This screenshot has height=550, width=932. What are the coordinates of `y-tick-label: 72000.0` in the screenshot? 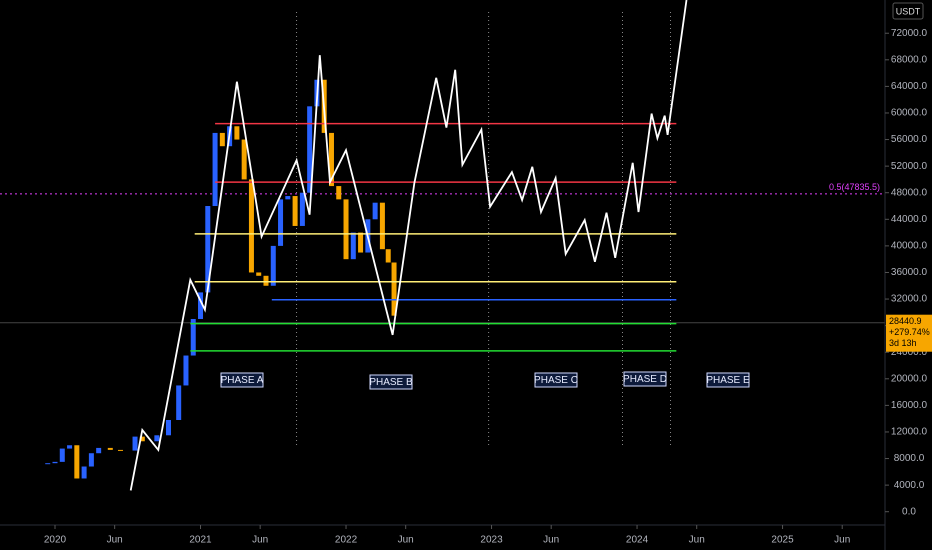 It's located at (909, 33).